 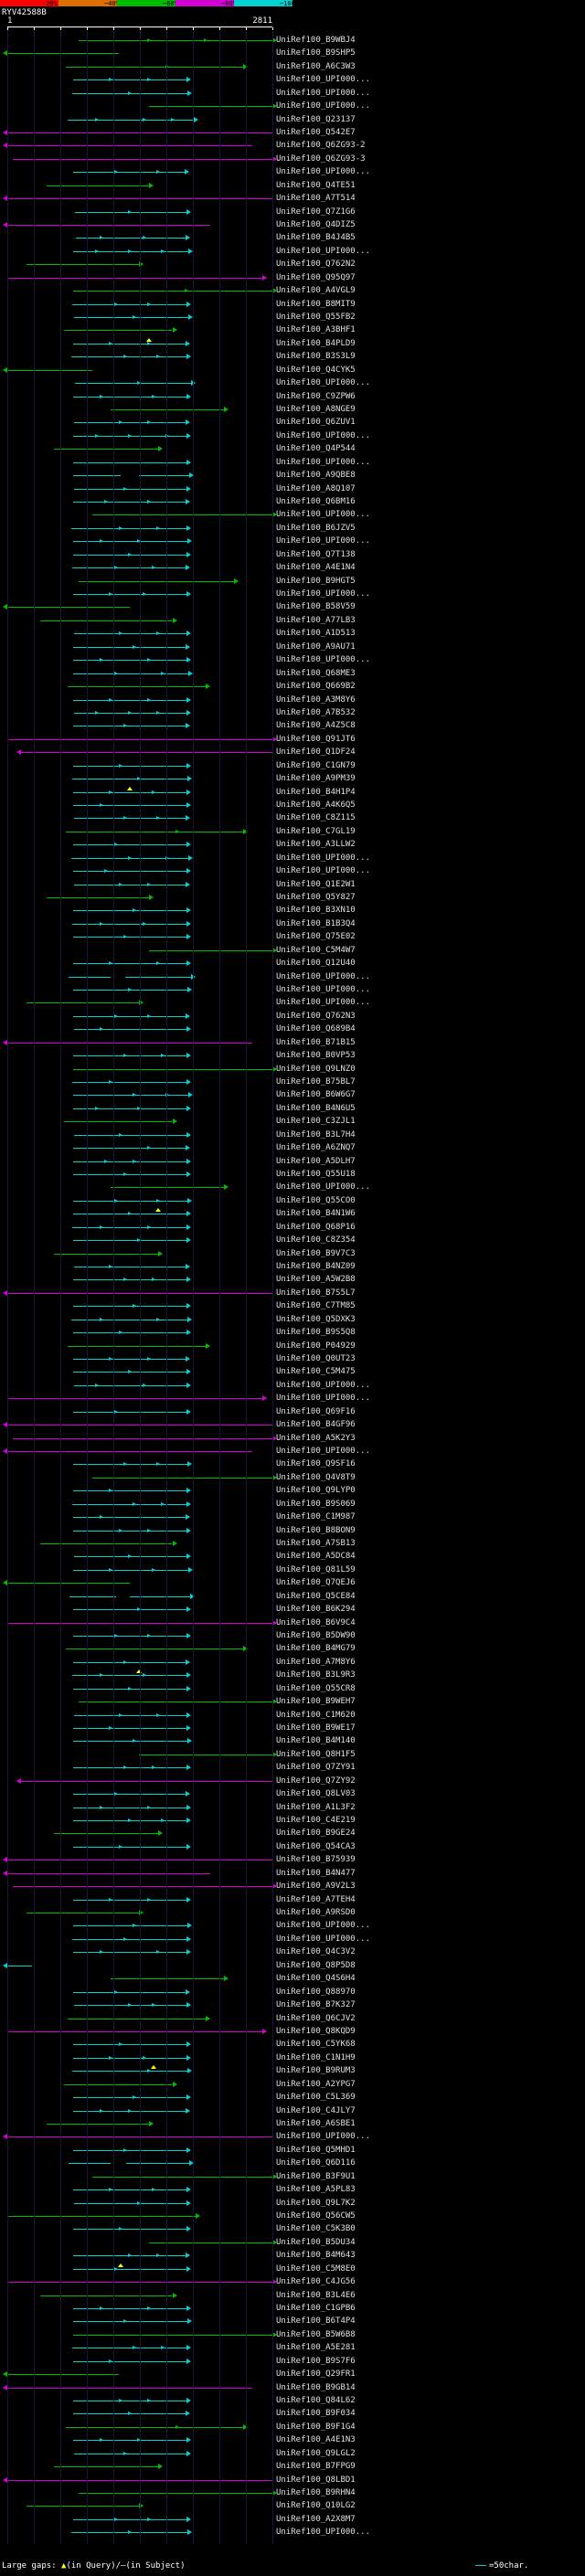 What do you see at coordinates (293, 937) in the screenshot?
I see `hit-row: UniRef100_Q75E02` at bounding box center [293, 937].